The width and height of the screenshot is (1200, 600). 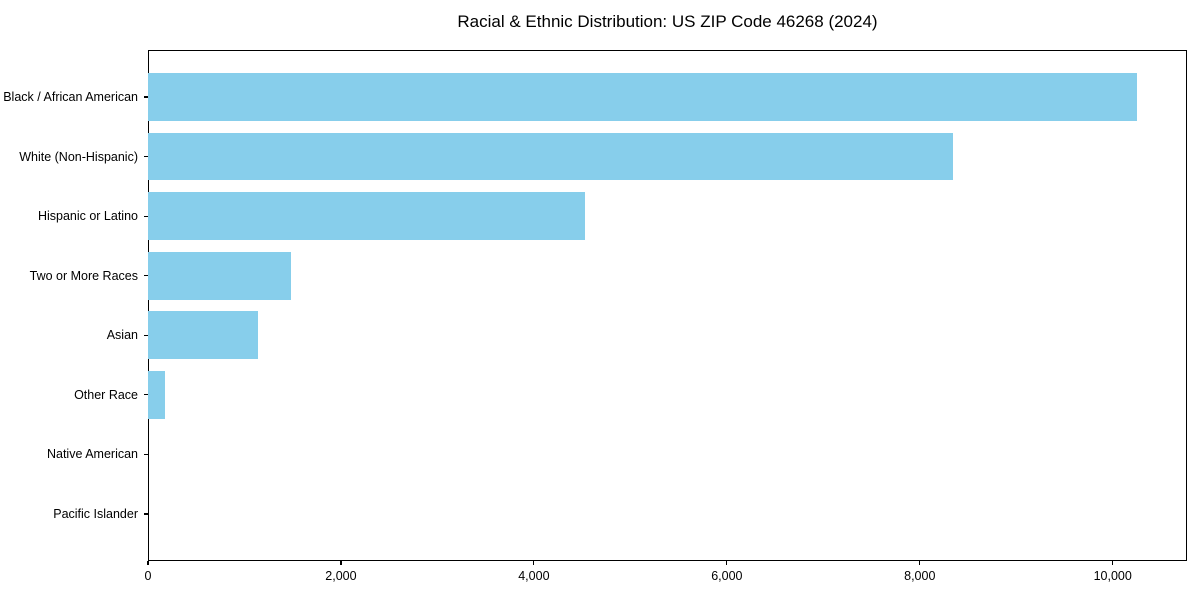 What do you see at coordinates (550, 156) in the screenshot?
I see `bar-white-non-hispanic` at bounding box center [550, 156].